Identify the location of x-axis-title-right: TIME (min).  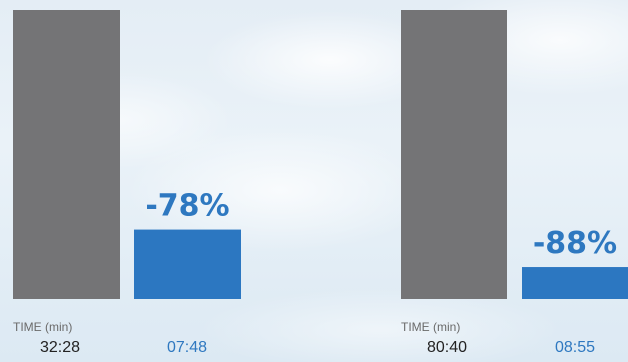
(430, 327).